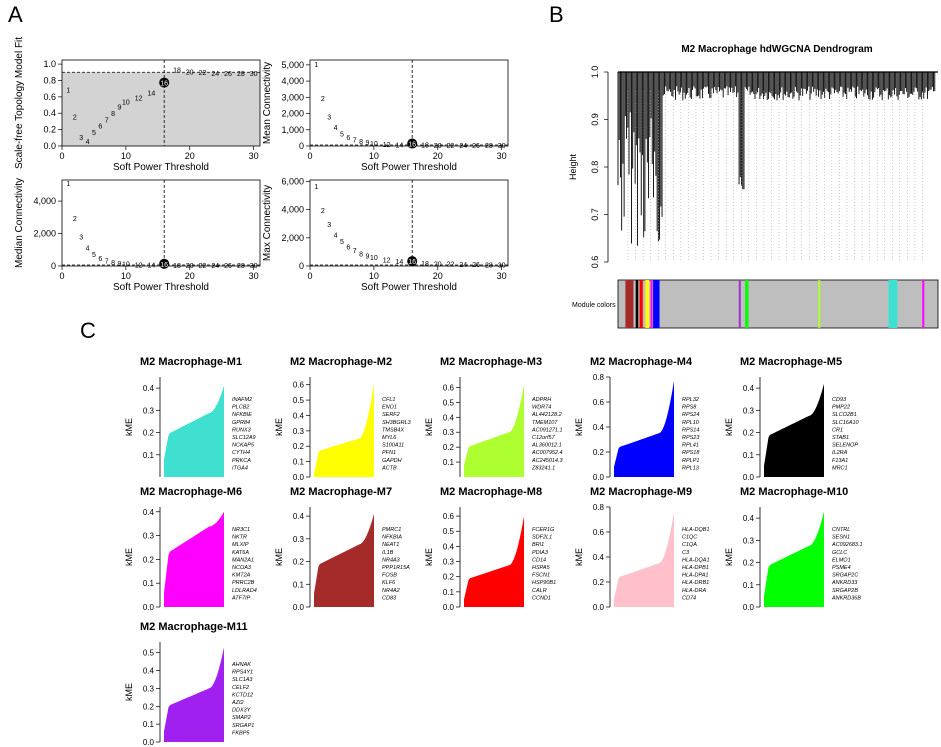 The width and height of the screenshot is (941, 747). What do you see at coordinates (190, 276) in the screenshot?
I see `x-tick-label: 20` at bounding box center [190, 276].